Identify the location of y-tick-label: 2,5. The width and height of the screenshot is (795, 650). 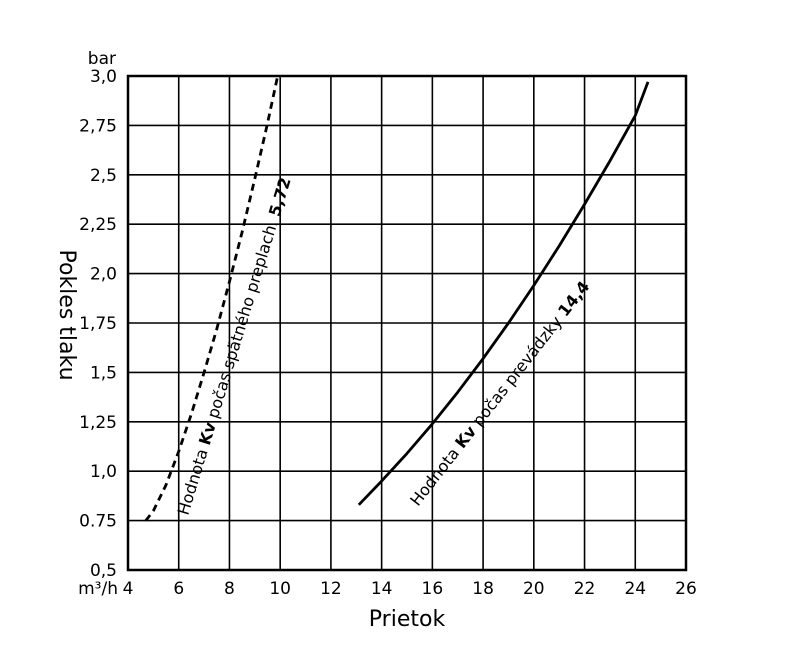
(103, 176).